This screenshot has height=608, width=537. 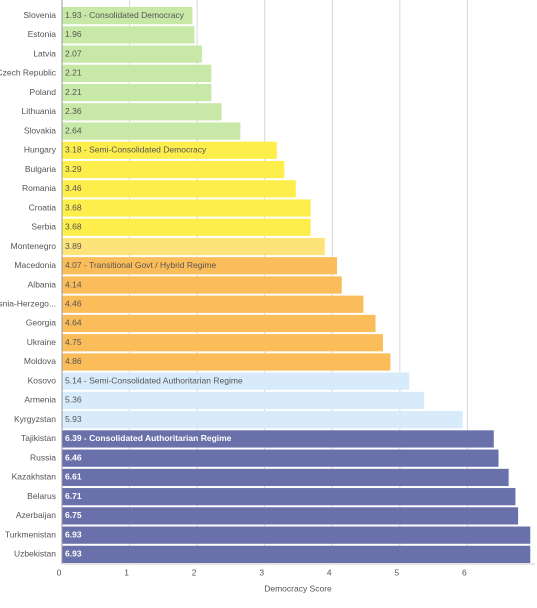 What do you see at coordinates (34, 246) in the screenshot?
I see `y-tick-label: Montenegro` at bounding box center [34, 246].